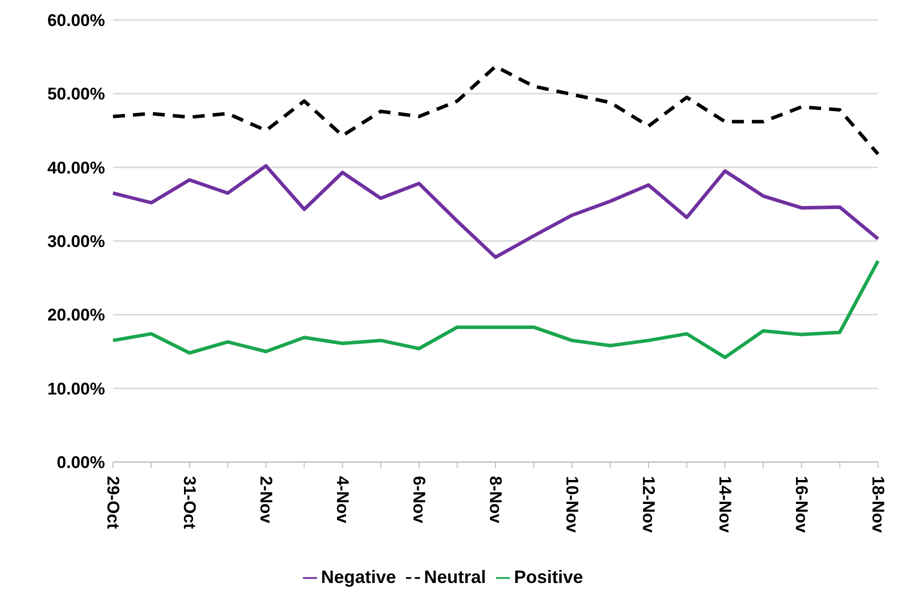 The image size is (907, 598). What do you see at coordinates (76, 242) in the screenshot?
I see `y-tick-label: 30.00%` at bounding box center [76, 242].